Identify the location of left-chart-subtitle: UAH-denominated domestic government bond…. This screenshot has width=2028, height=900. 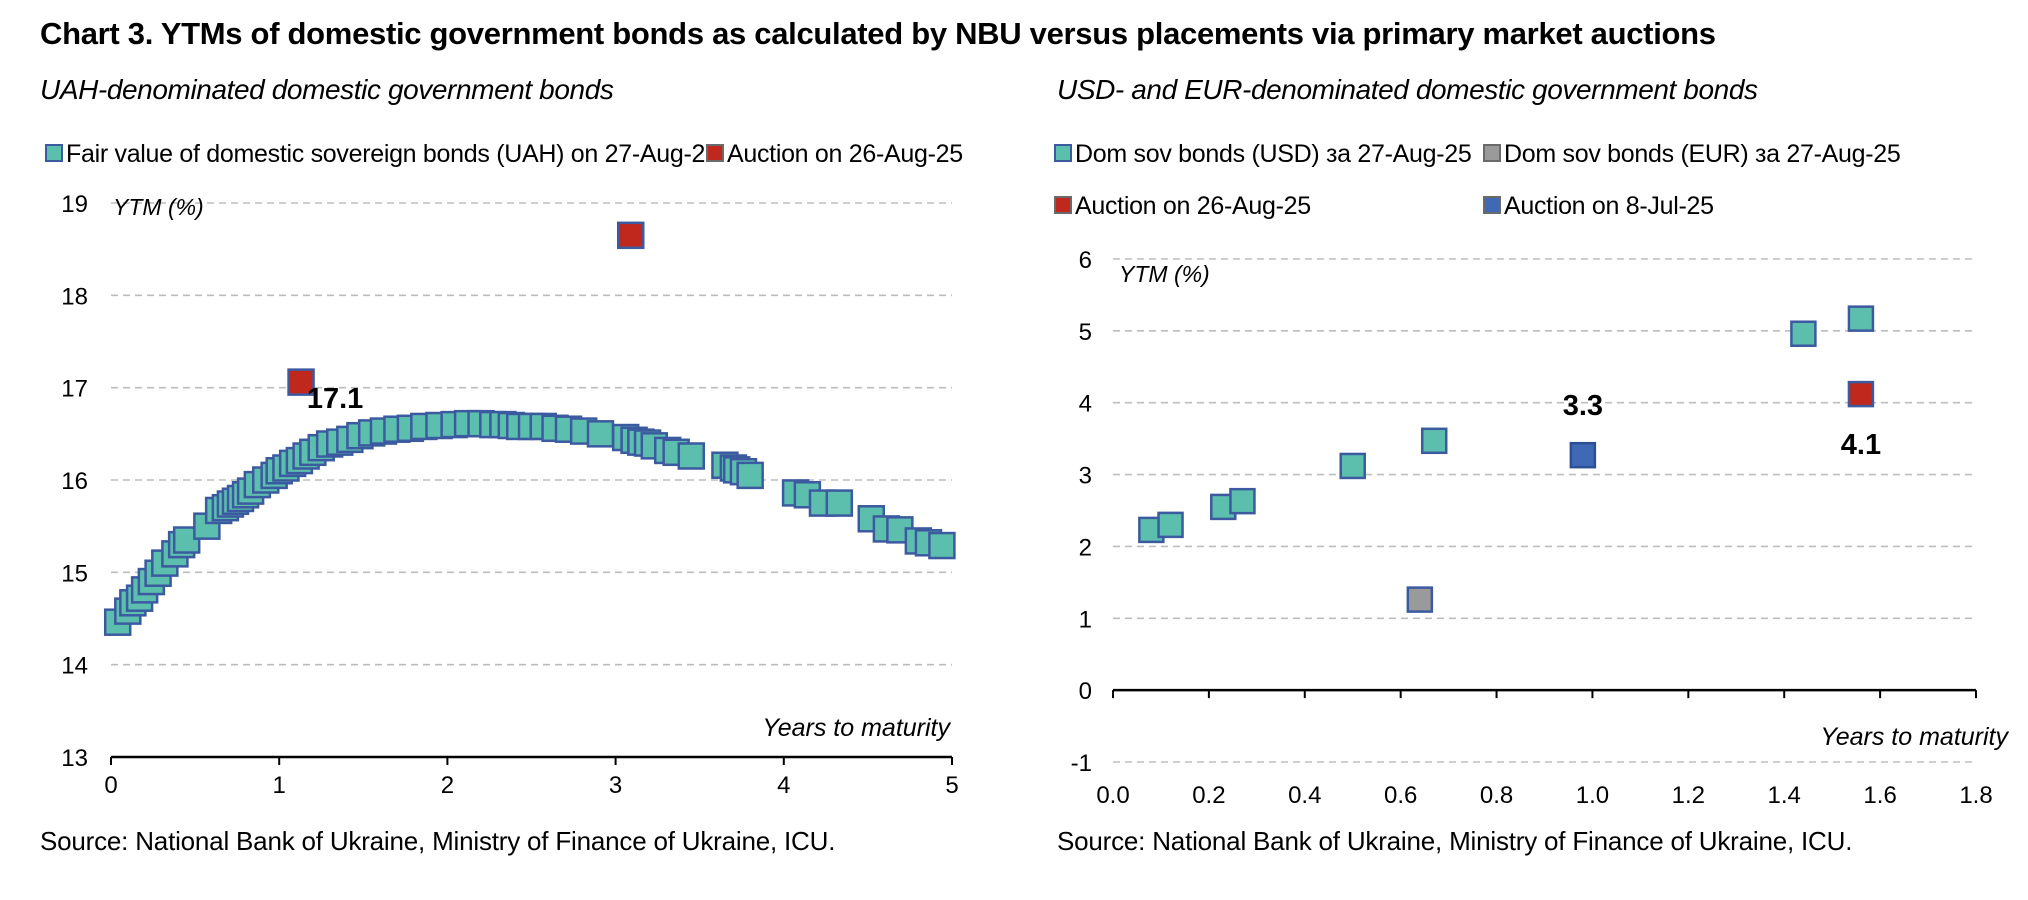
(327, 89).